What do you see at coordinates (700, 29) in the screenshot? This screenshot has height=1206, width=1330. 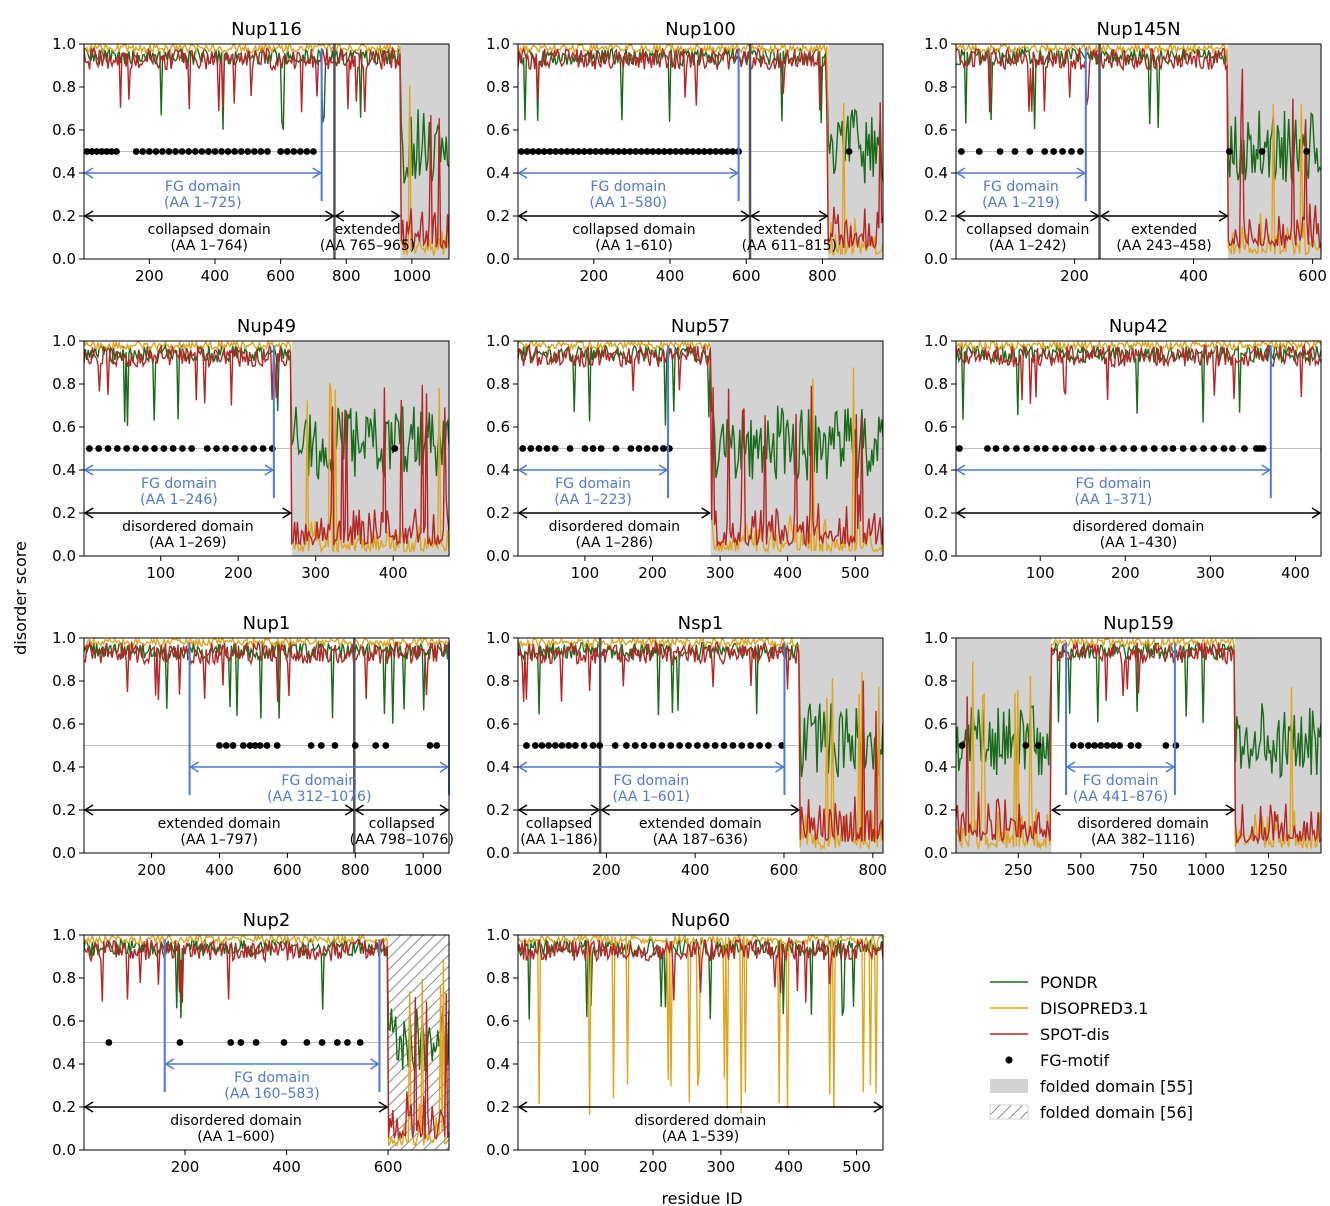 I see `panel-title: Nup100` at bounding box center [700, 29].